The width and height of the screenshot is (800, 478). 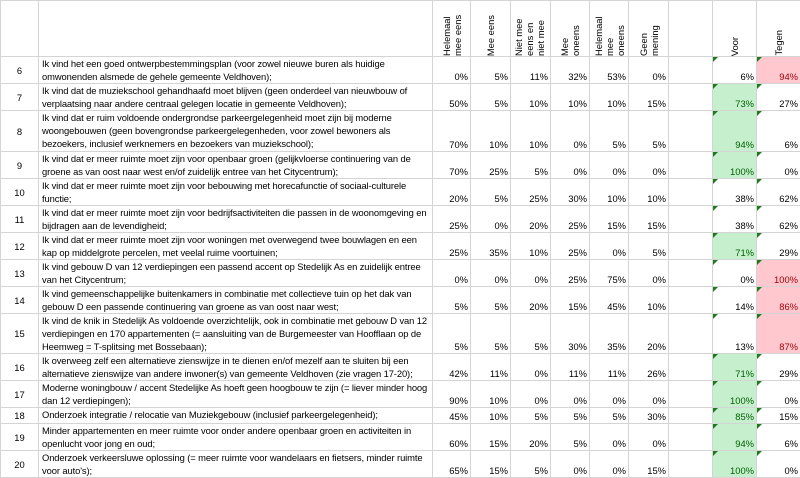 What do you see at coordinates (20, 165) in the screenshot?
I see `row-number: 9` at bounding box center [20, 165].